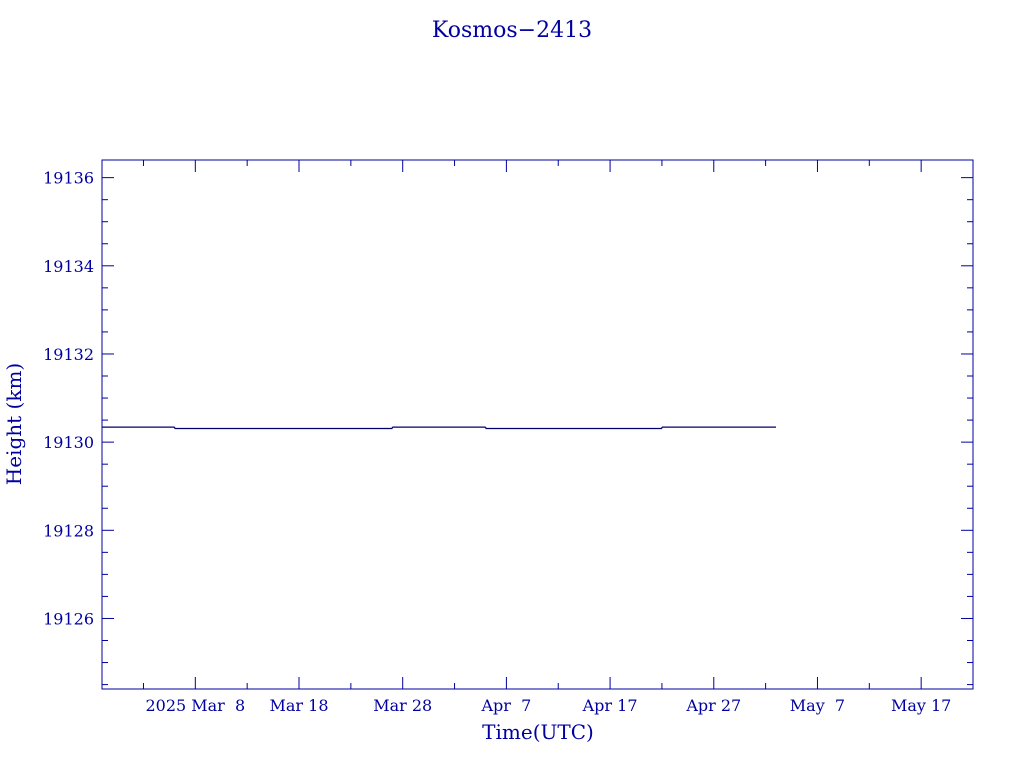 The width and height of the screenshot is (1024, 768). Describe the element at coordinates (713, 705) in the screenshot. I see `x-tick-label: Apr 27` at that location.